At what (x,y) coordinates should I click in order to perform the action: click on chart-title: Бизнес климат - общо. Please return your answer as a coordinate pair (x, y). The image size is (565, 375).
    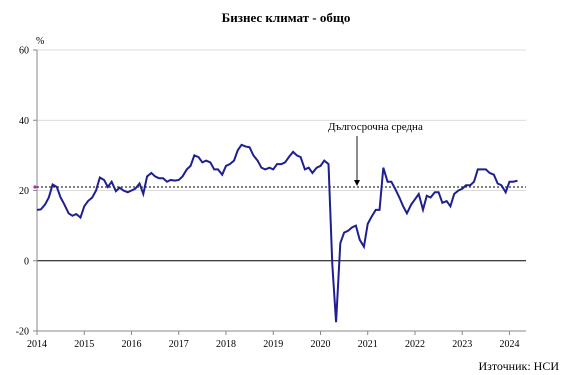
    Looking at the image, I should click on (286, 17).